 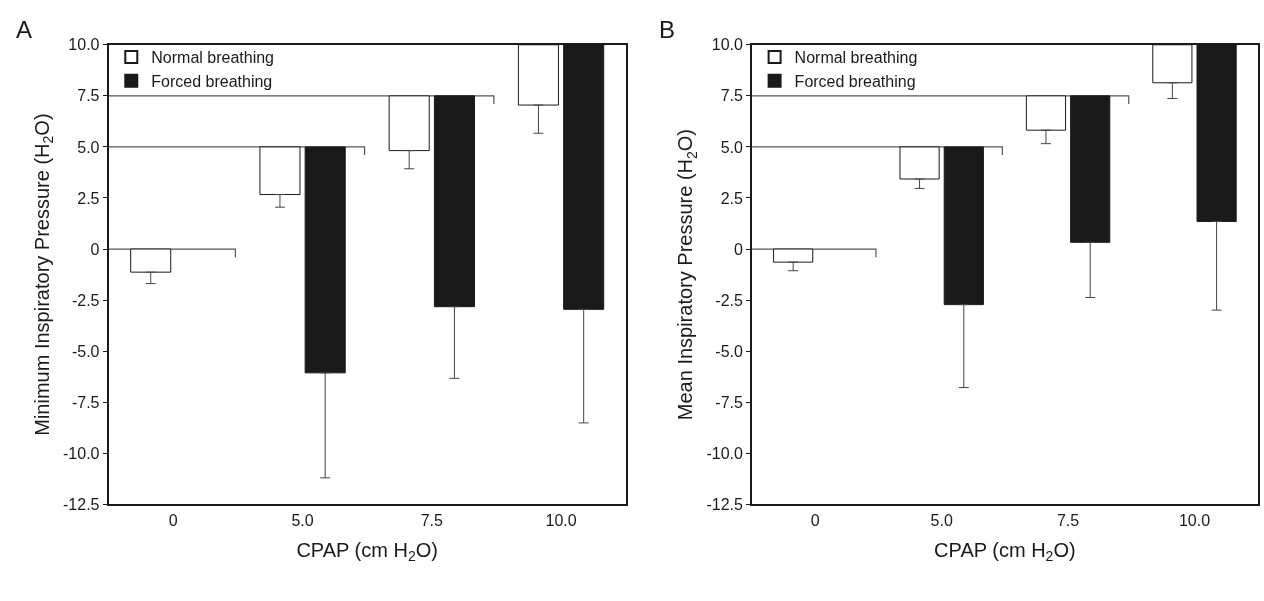 What do you see at coordinates (667, 29) in the screenshot?
I see `text: B` at bounding box center [667, 29].